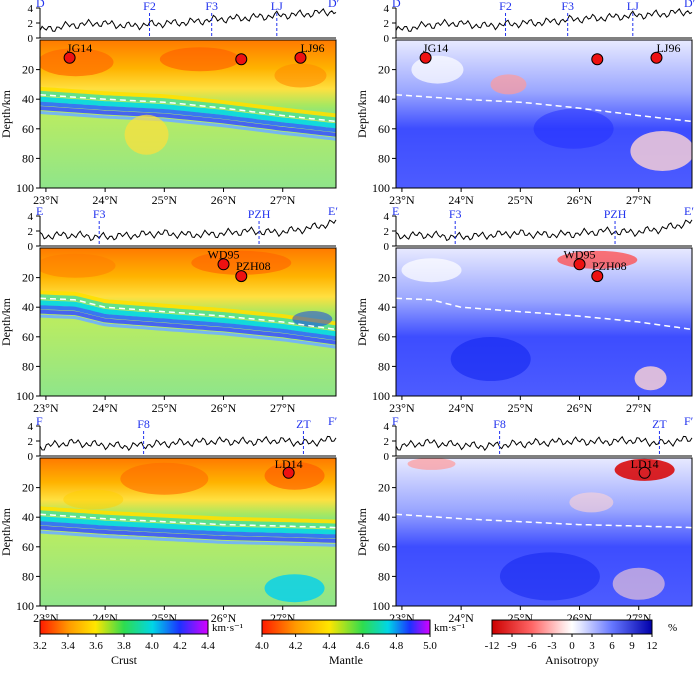 Image resolution: width=700 pixels, height=680 pixels. What do you see at coordinates (164, 405) in the screenshot?
I see `latitude-axis: 23°N 24°N 25°N 26°N 27°N` at bounding box center [164, 405].